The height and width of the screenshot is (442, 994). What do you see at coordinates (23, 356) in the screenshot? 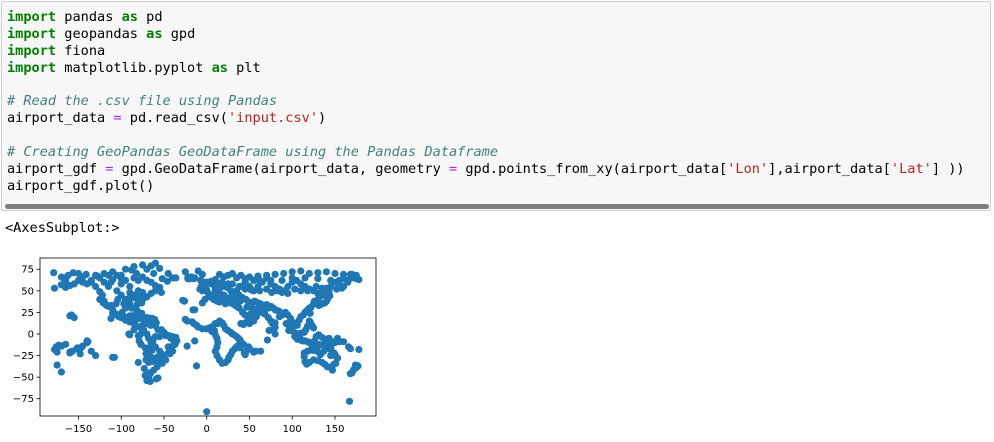
I see `y-tick-label: −25` at bounding box center [23, 356].